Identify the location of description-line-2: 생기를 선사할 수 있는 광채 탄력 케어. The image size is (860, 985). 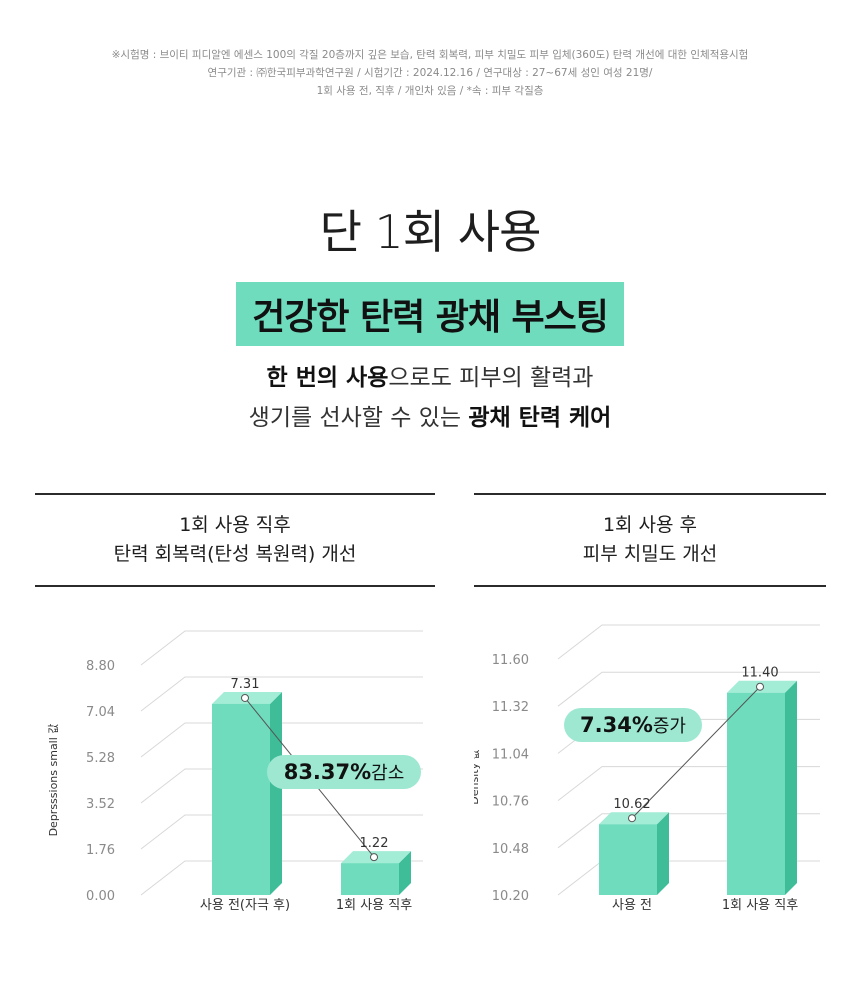
(430, 418).